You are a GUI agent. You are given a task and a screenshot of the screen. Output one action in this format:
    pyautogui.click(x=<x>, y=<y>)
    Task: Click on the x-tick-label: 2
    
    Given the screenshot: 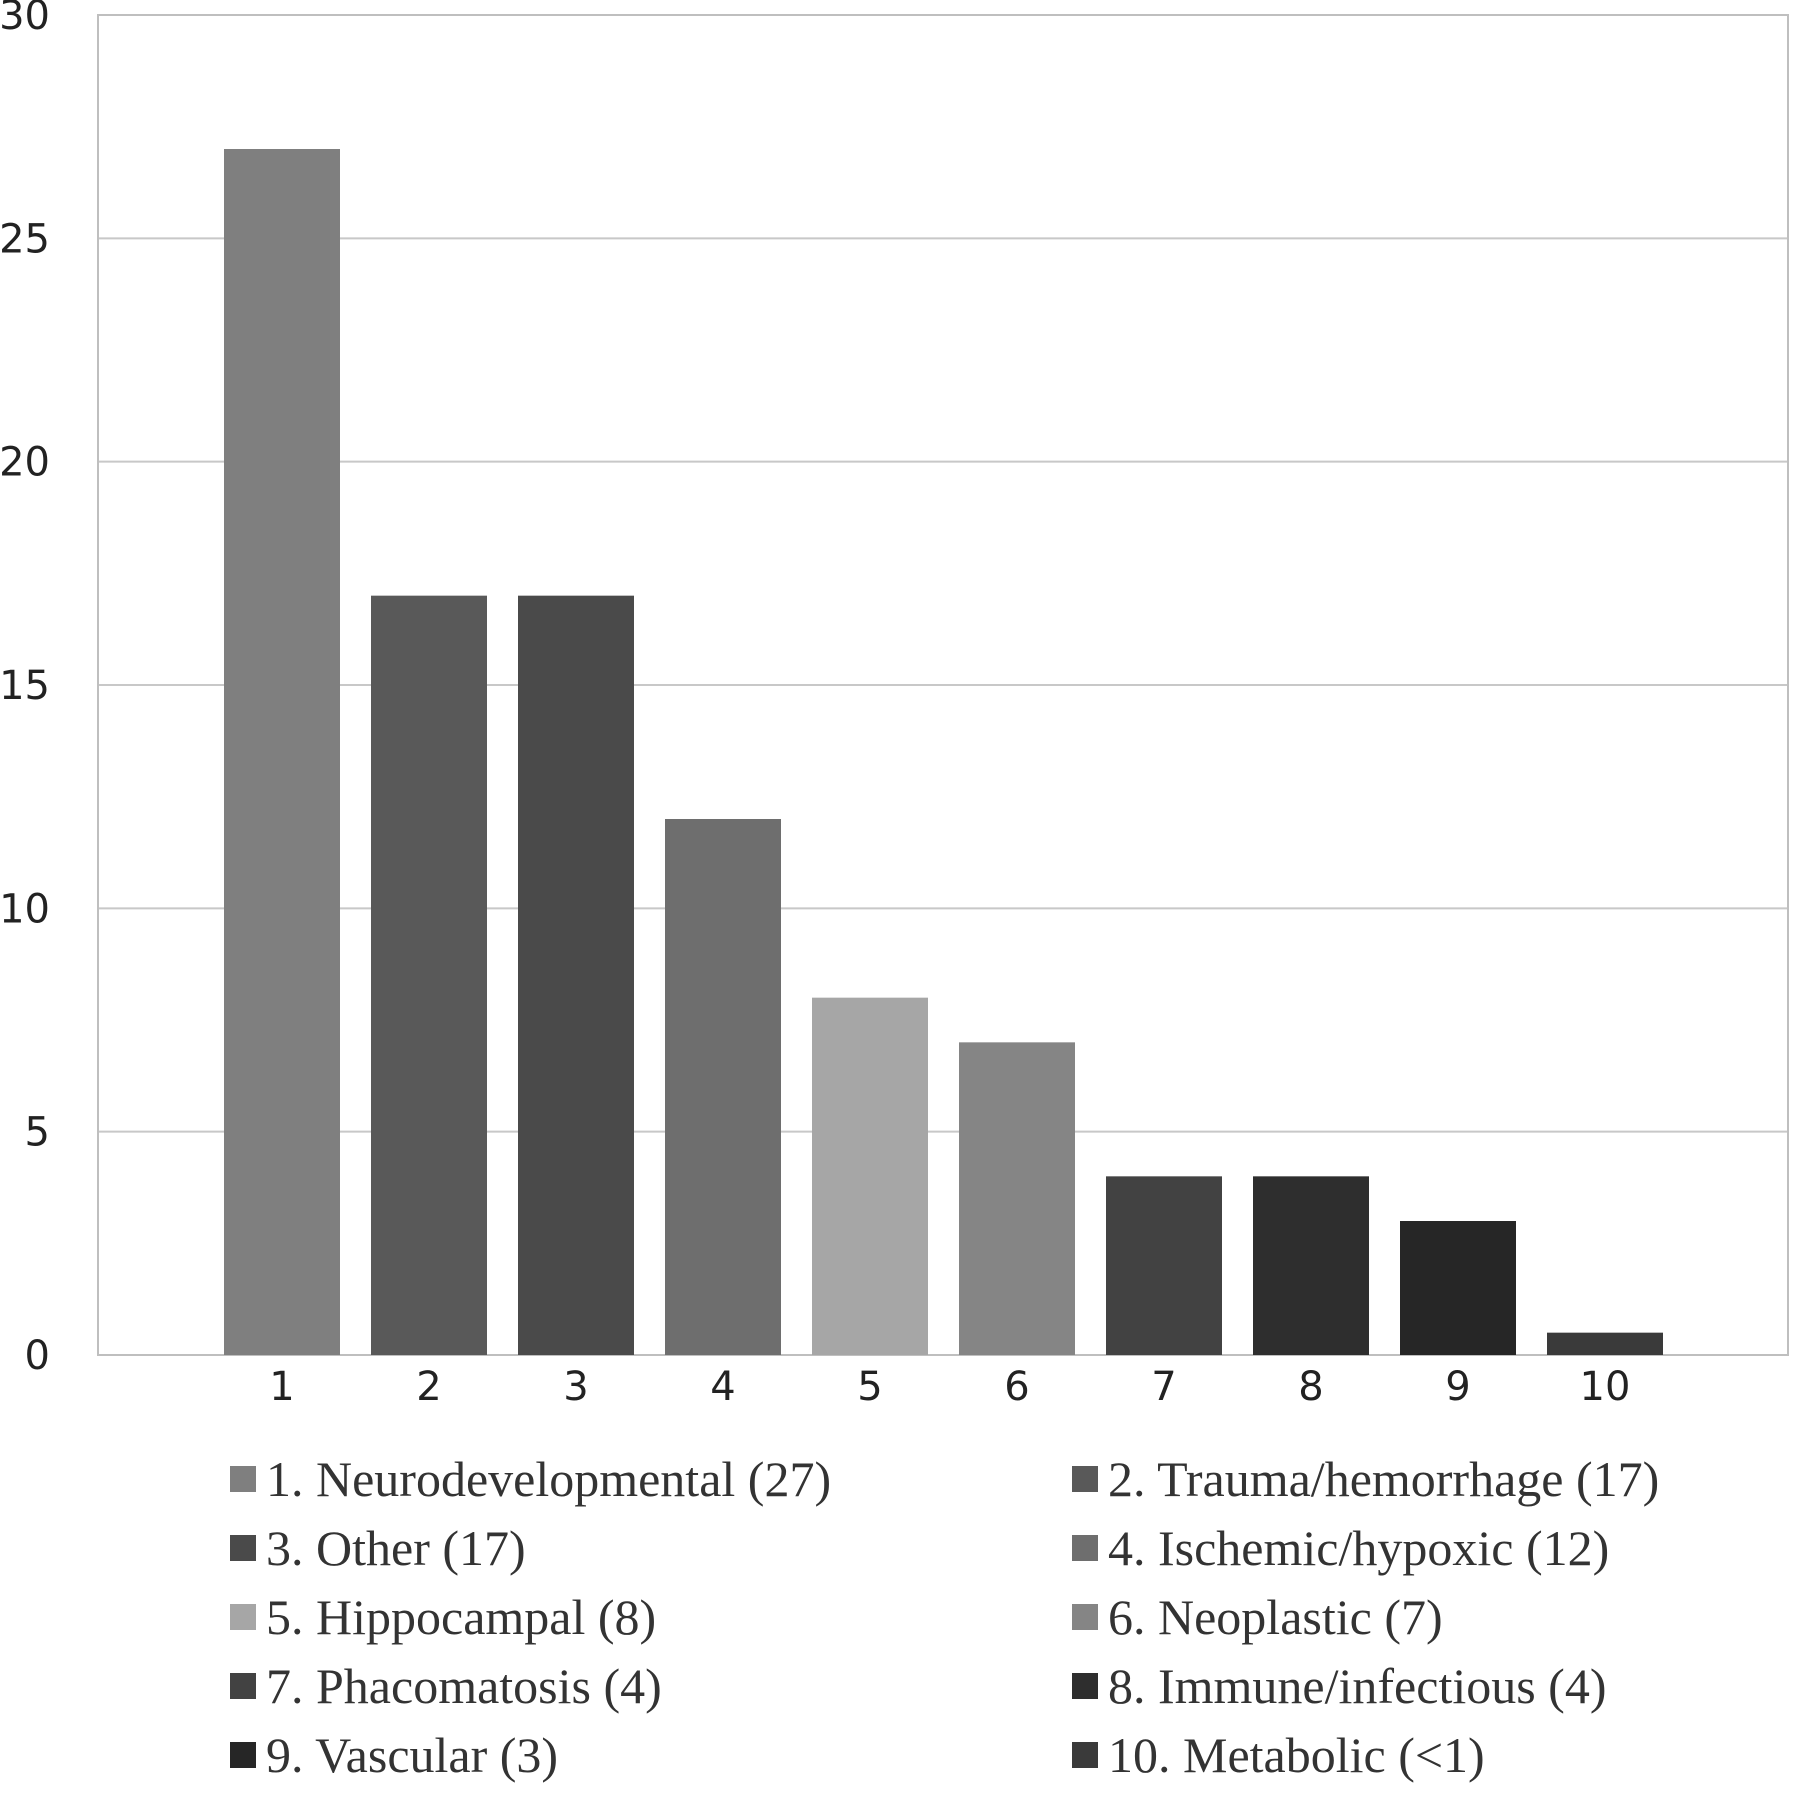 What is the action you would take?
    pyautogui.click(x=428, y=1387)
    